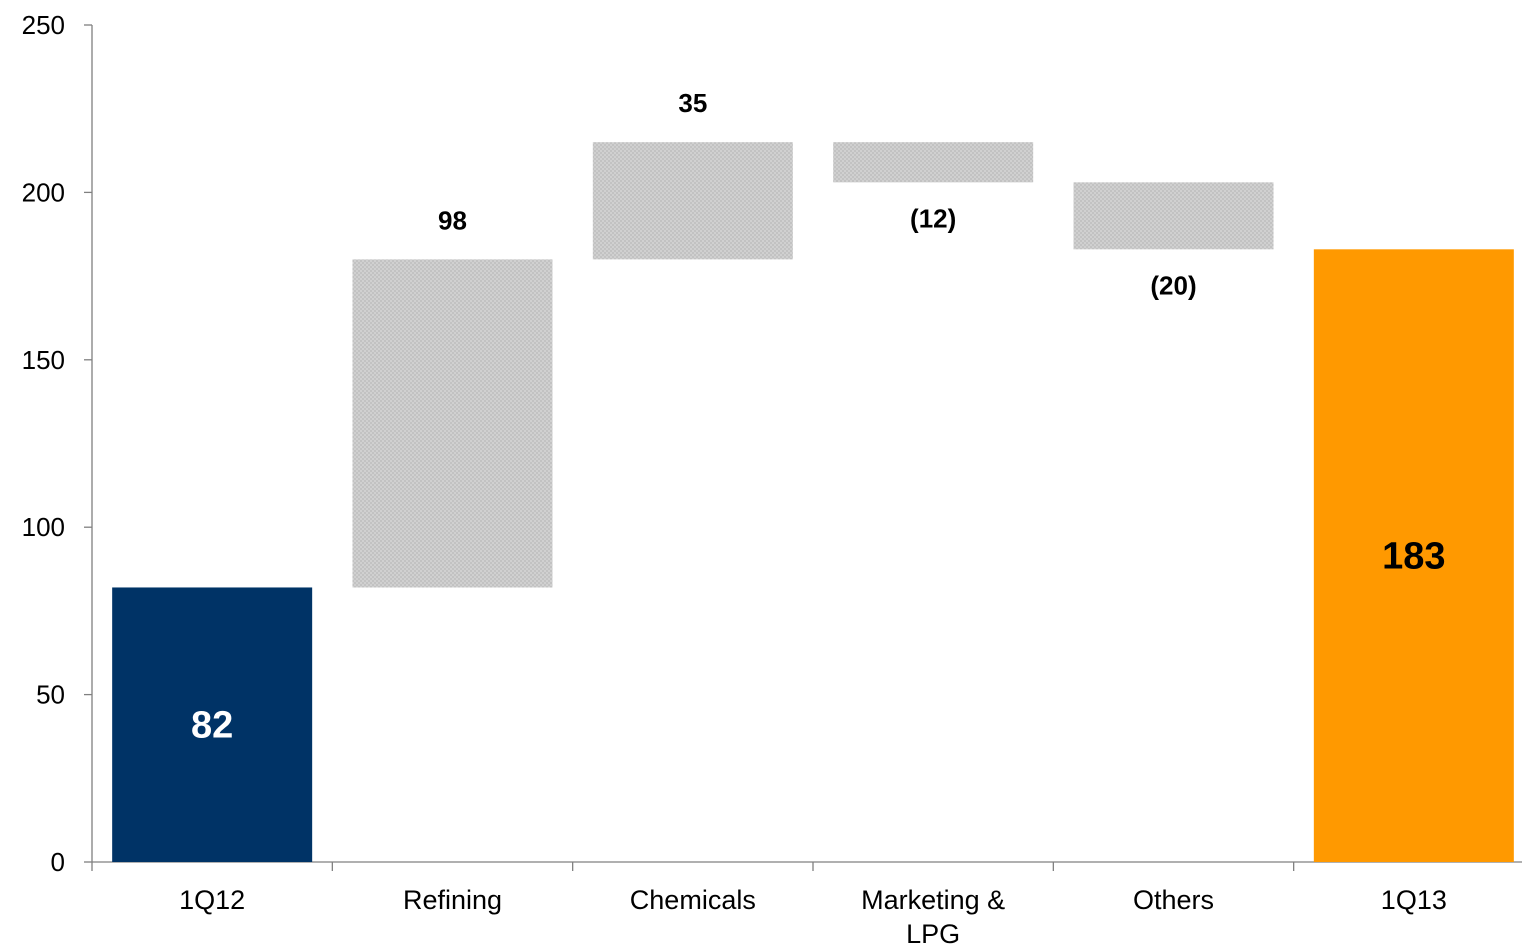  I want to click on data-label: 82, so click(212, 726).